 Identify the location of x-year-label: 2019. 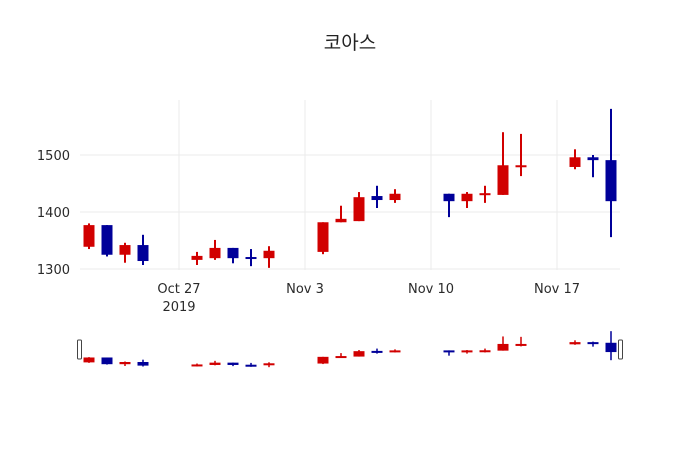
(178, 307).